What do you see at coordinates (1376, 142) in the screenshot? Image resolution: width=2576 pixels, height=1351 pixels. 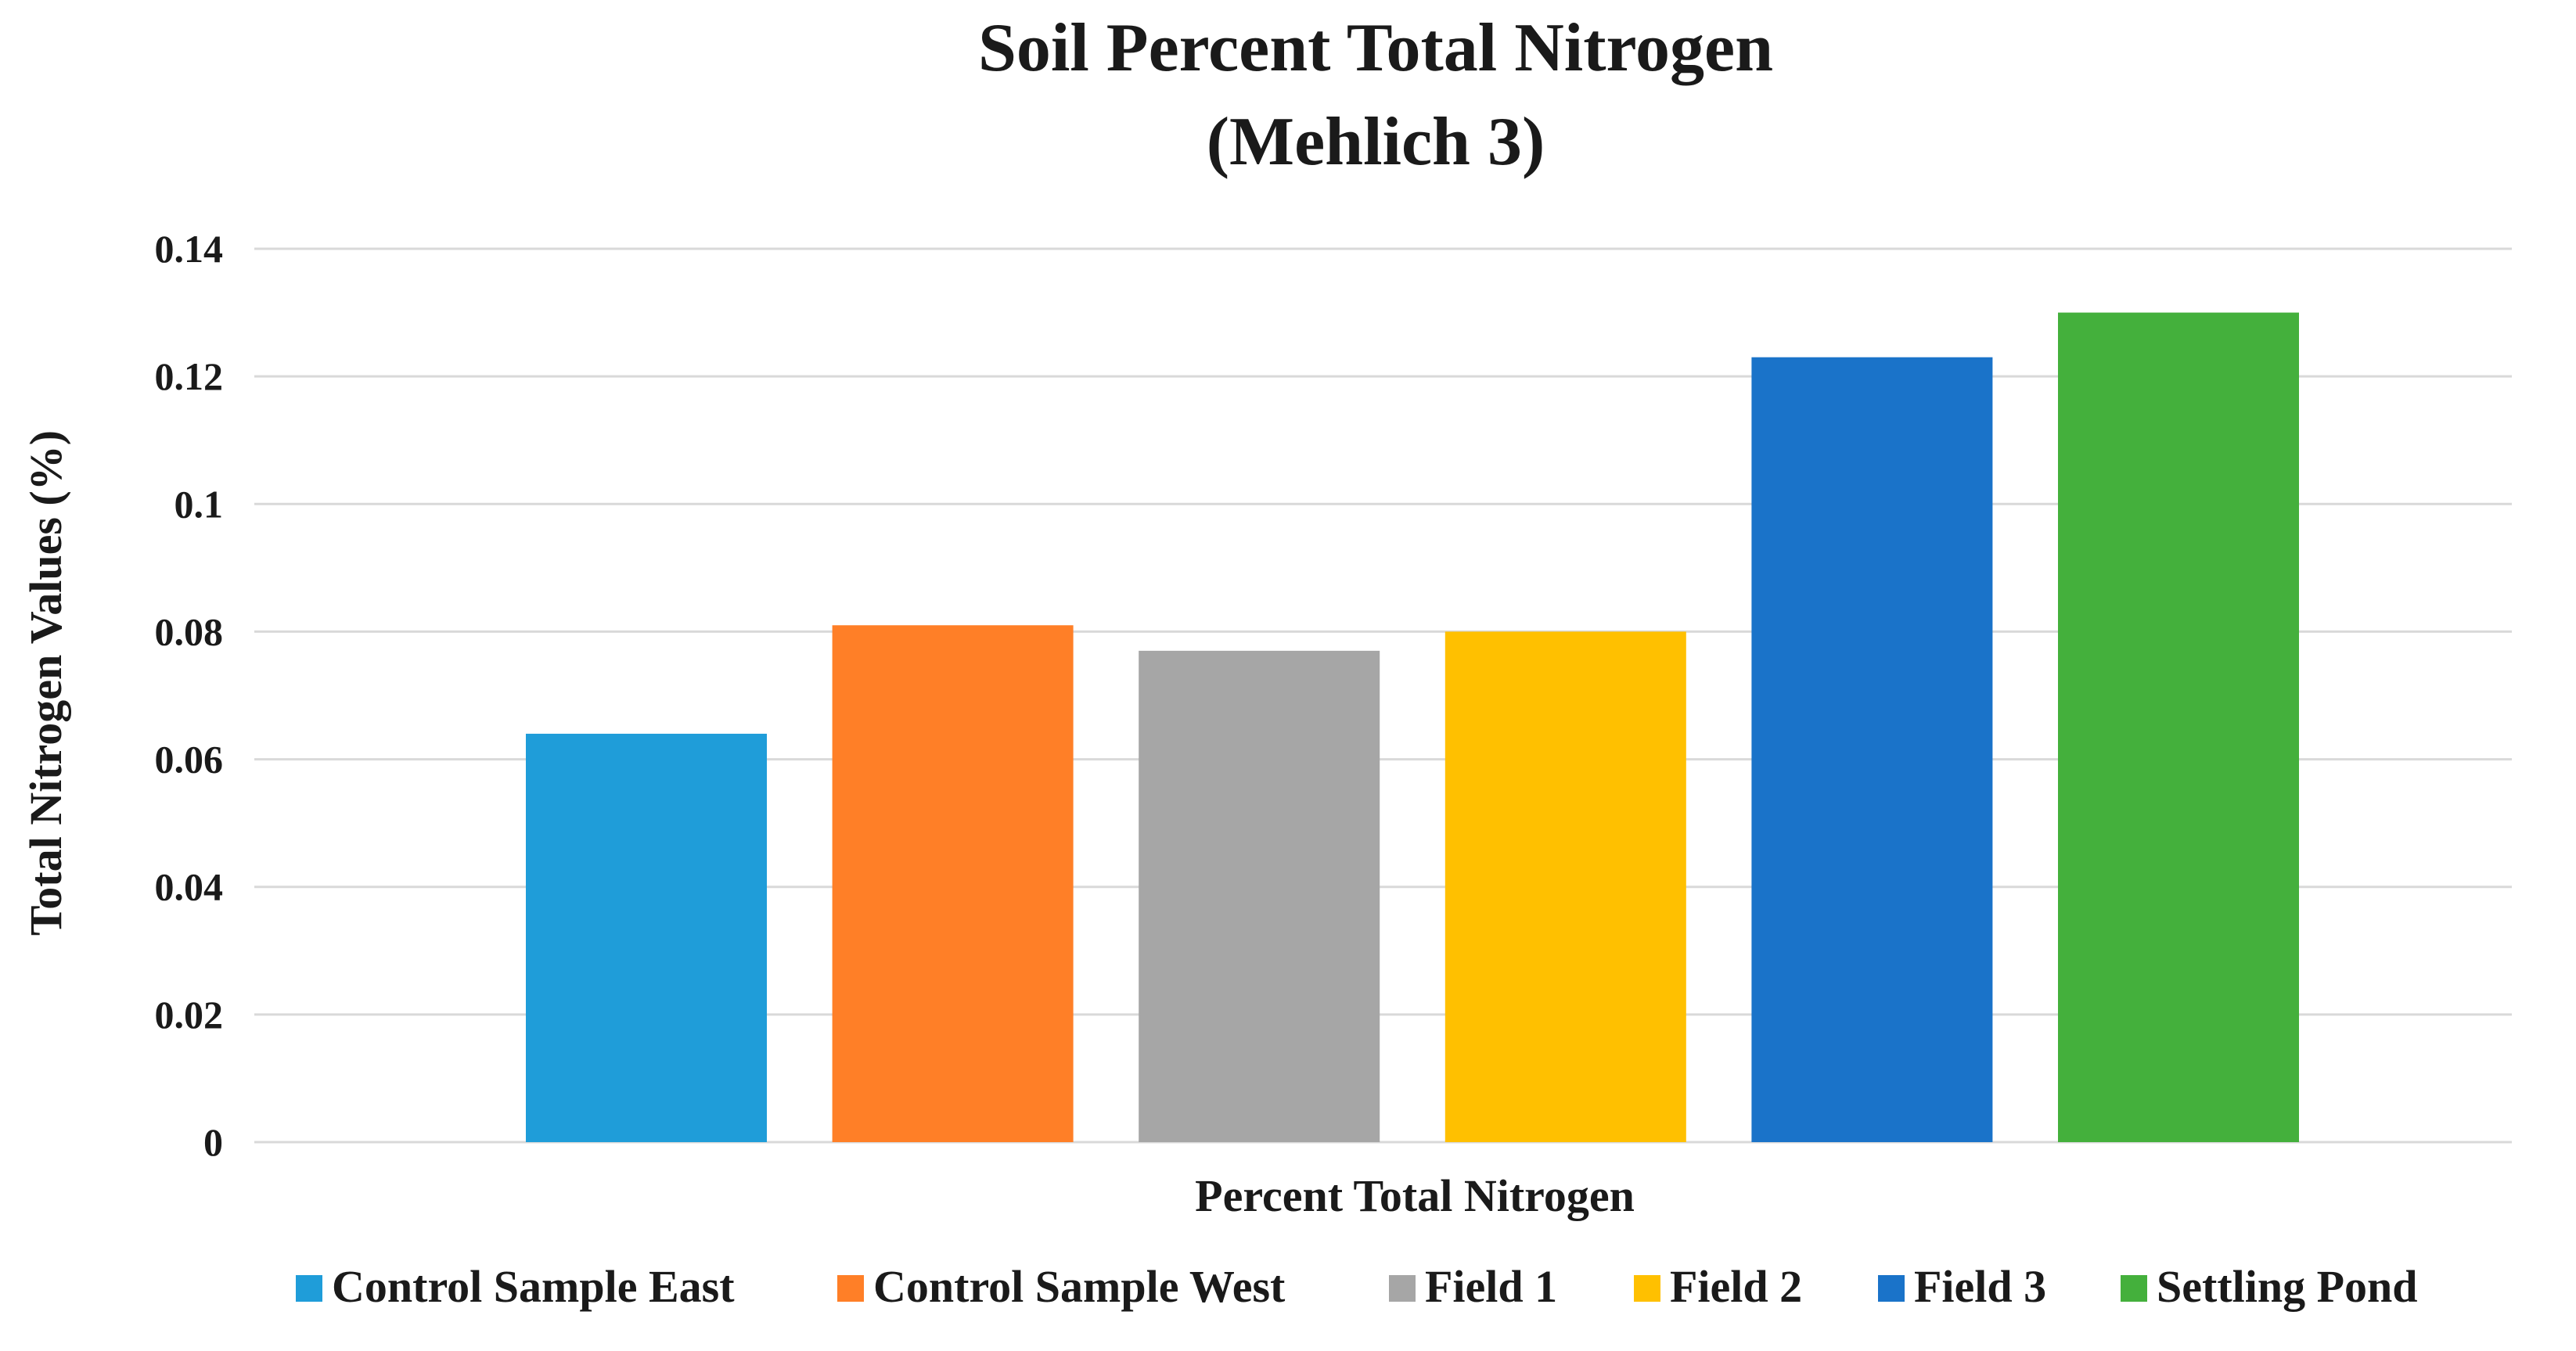 I see `chart-subtitle: (Mehlich 3)` at bounding box center [1376, 142].